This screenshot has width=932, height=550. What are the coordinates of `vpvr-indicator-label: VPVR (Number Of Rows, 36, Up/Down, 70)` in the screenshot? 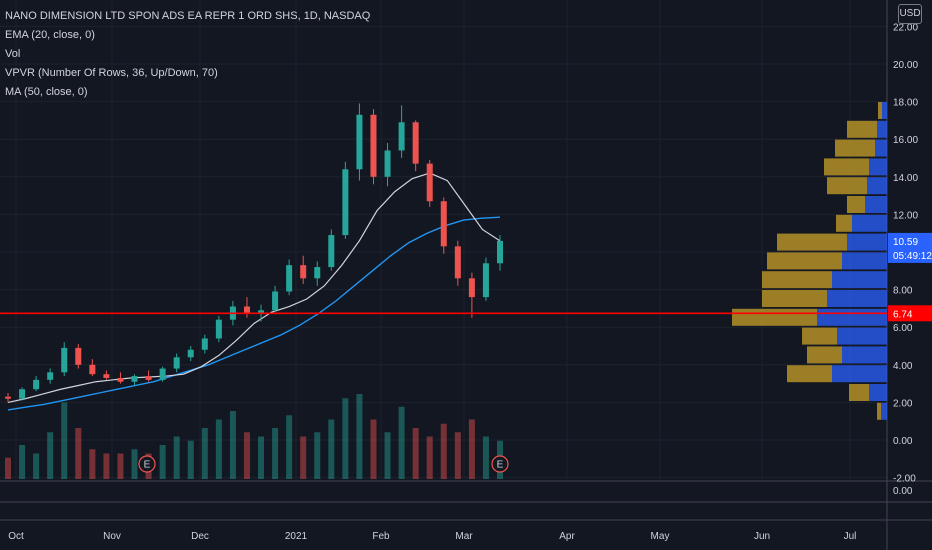 It's located at (111, 73).